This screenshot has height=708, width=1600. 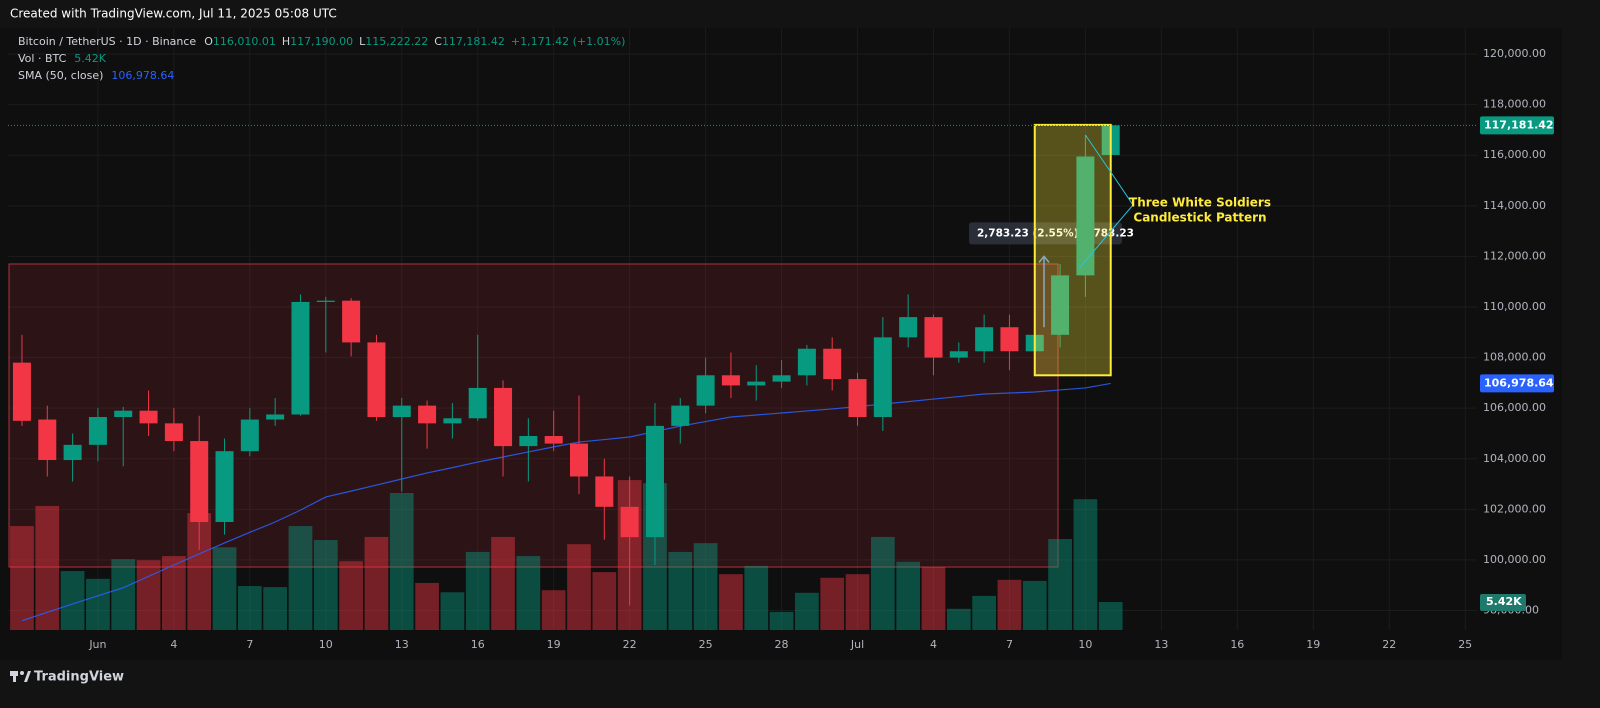 I want to click on legend-item: 117,190.00, so click(x=321, y=41).